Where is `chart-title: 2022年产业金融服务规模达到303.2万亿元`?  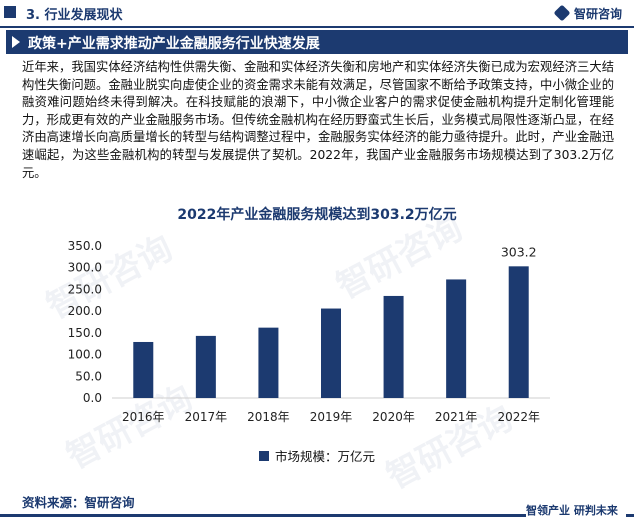 chart-title: 2022年产业金融服务规模达到303.2万亿元 is located at coordinates (317, 215).